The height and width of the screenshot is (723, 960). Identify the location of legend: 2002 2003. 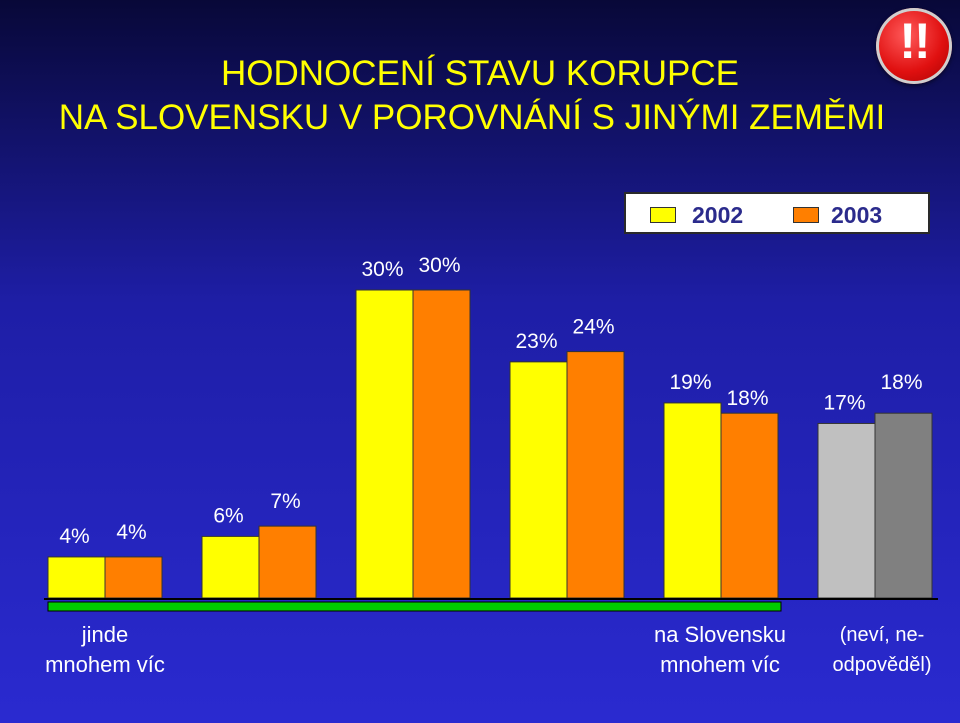
(777, 213).